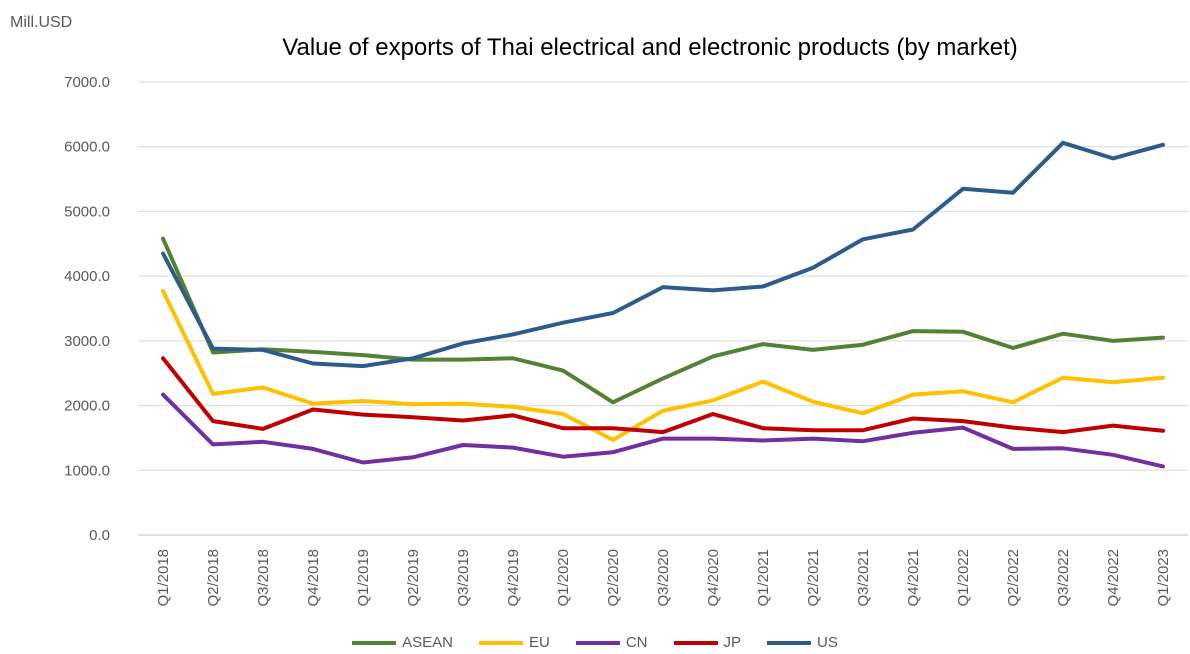 Image resolution: width=1190 pixels, height=654 pixels. Describe the element at coordinates (636, 642) in the screenshot. I see `legend-label: CN` at that location.